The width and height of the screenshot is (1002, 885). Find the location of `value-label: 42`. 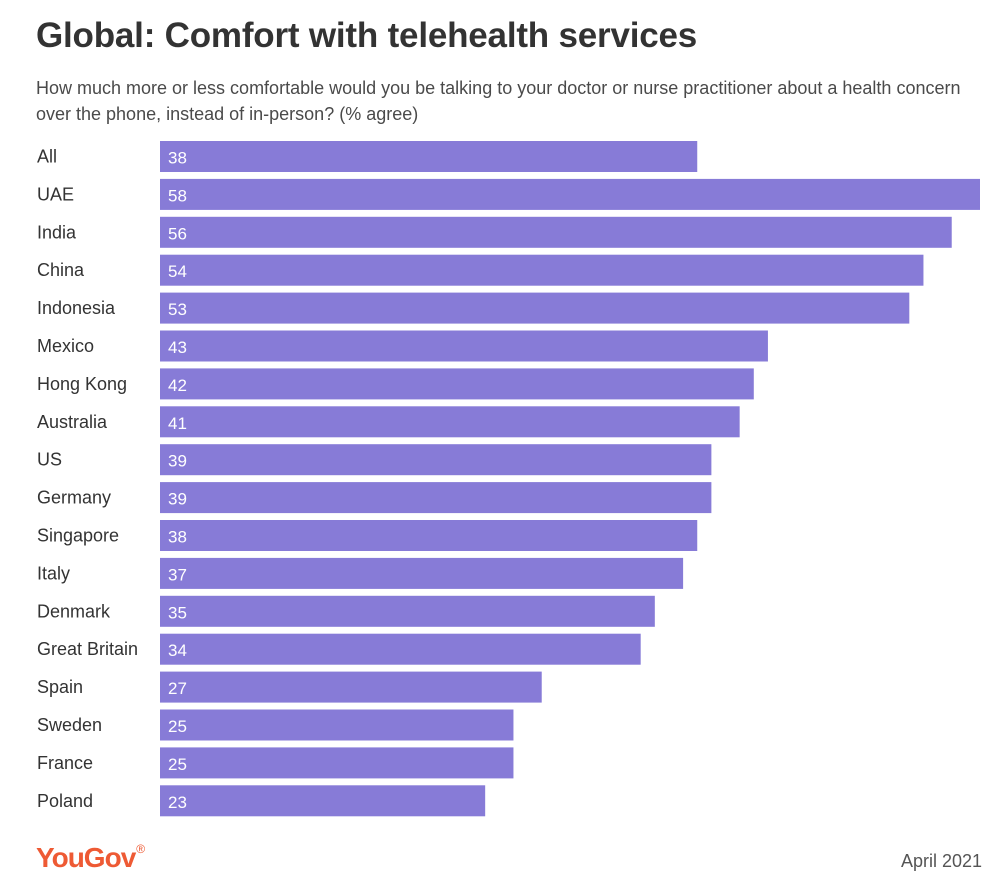

value-label: 42 is located at coordinates (177, 385).